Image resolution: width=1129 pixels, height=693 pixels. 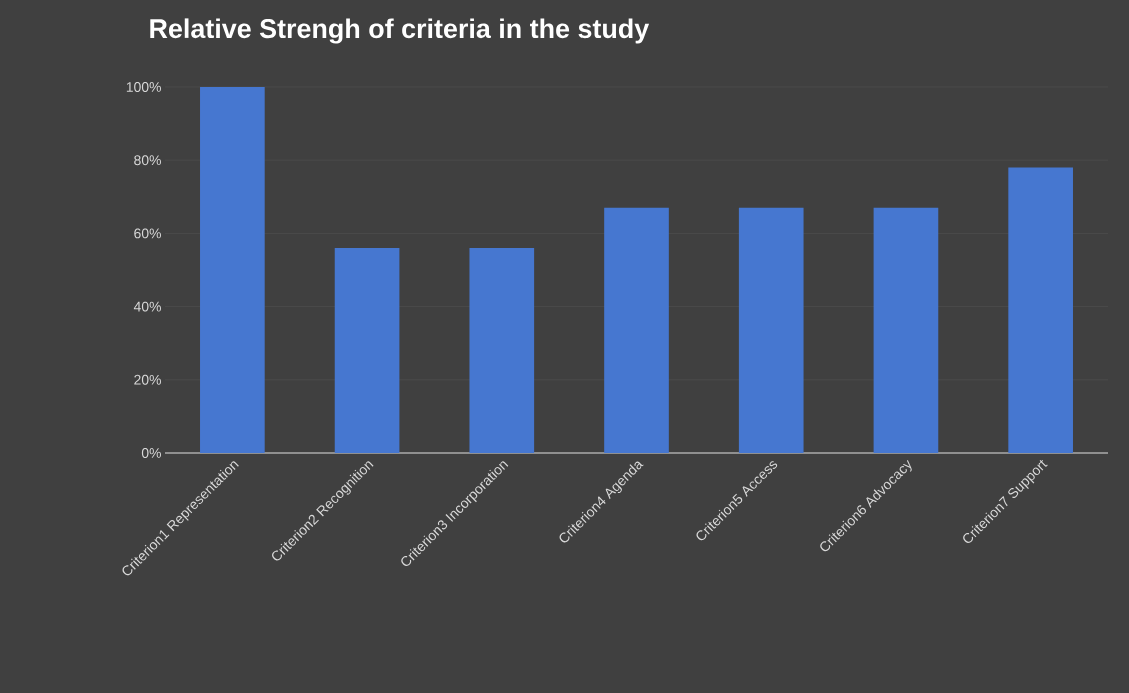 I want to click on chart-title: Relative Strengh of criteria in the study, so click(x=400, y=31).